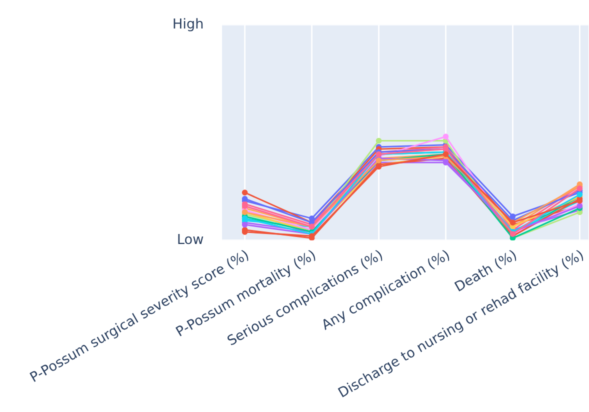 The width and height of the screenshot is (589, 412). Describe the element at coordinates (191, 239) in the screenshot. I see `text: Low` at that location.